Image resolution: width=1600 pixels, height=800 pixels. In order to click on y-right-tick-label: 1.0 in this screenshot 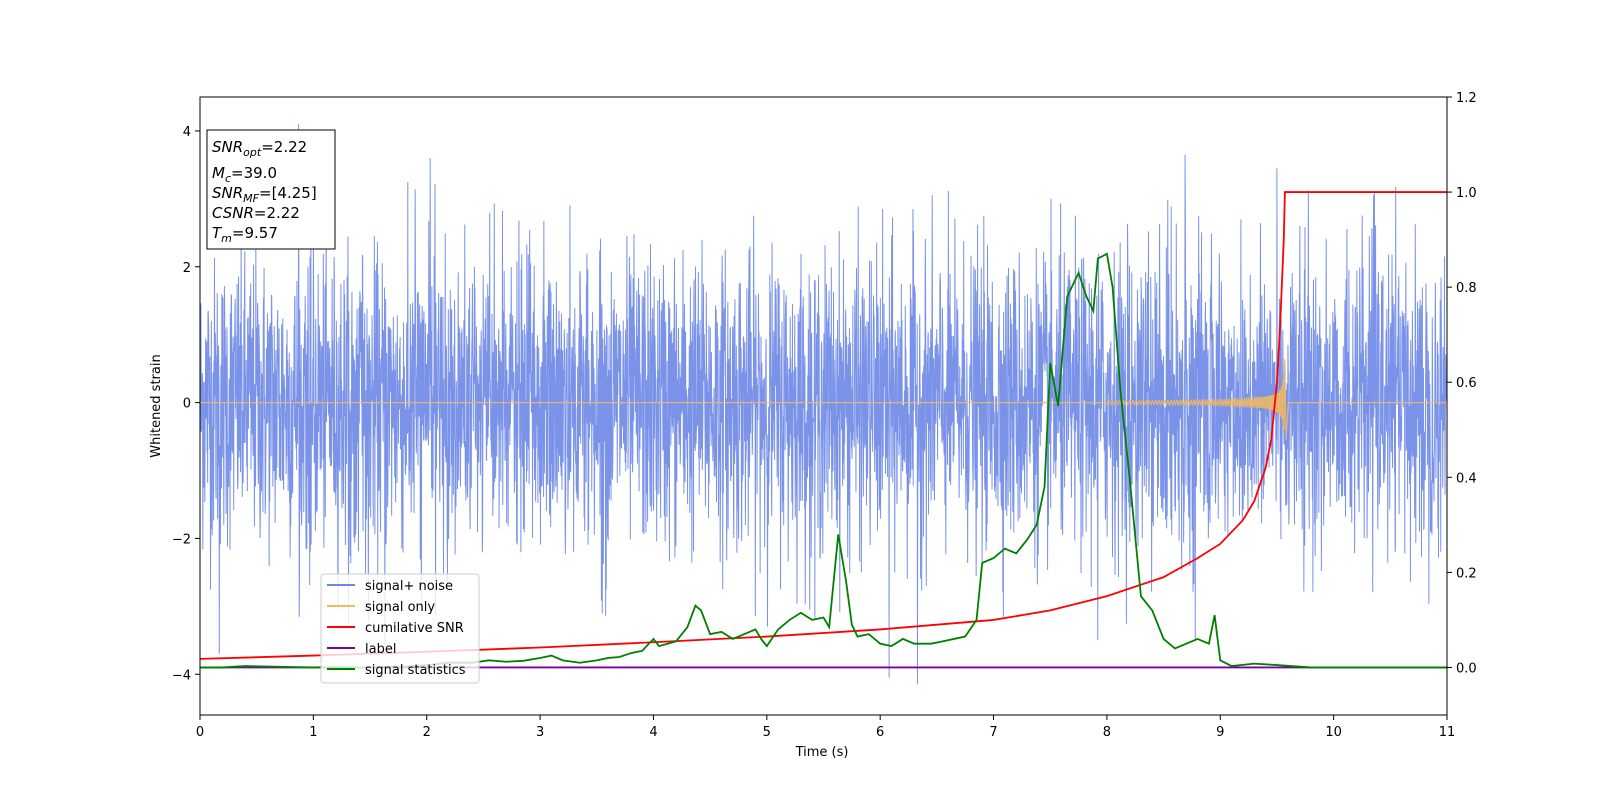, I will do `click(1466, 193)`.